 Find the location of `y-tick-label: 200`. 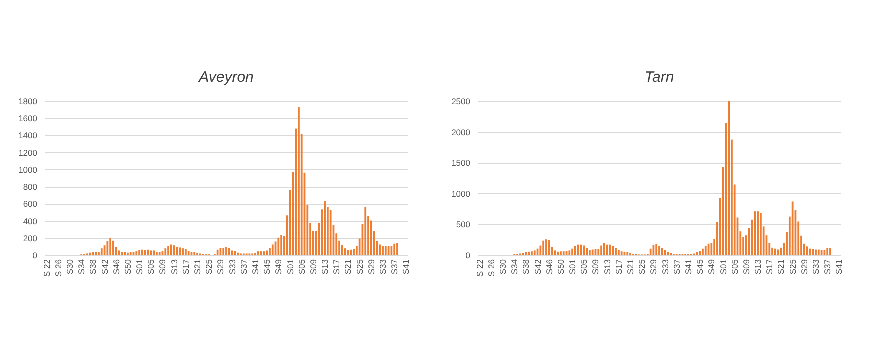

y-tick-label: 200 is located at coordinates (30, 238).